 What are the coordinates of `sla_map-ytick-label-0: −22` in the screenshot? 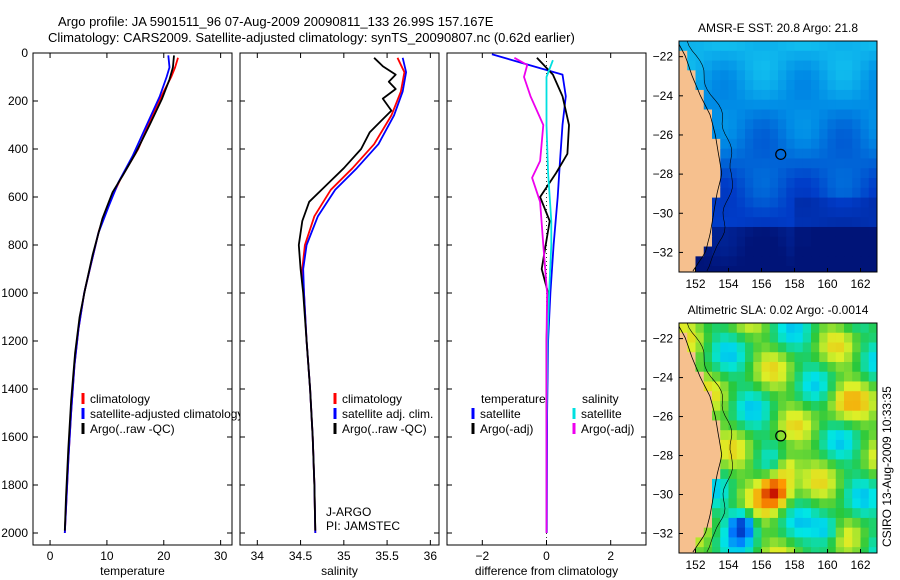 It's located at (663, 339).